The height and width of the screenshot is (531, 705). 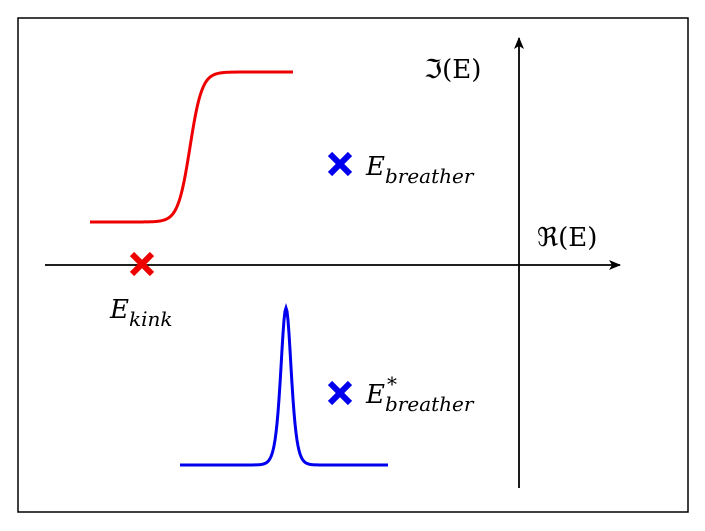 I want to click on kink-marker, so click(x=142, y=264).